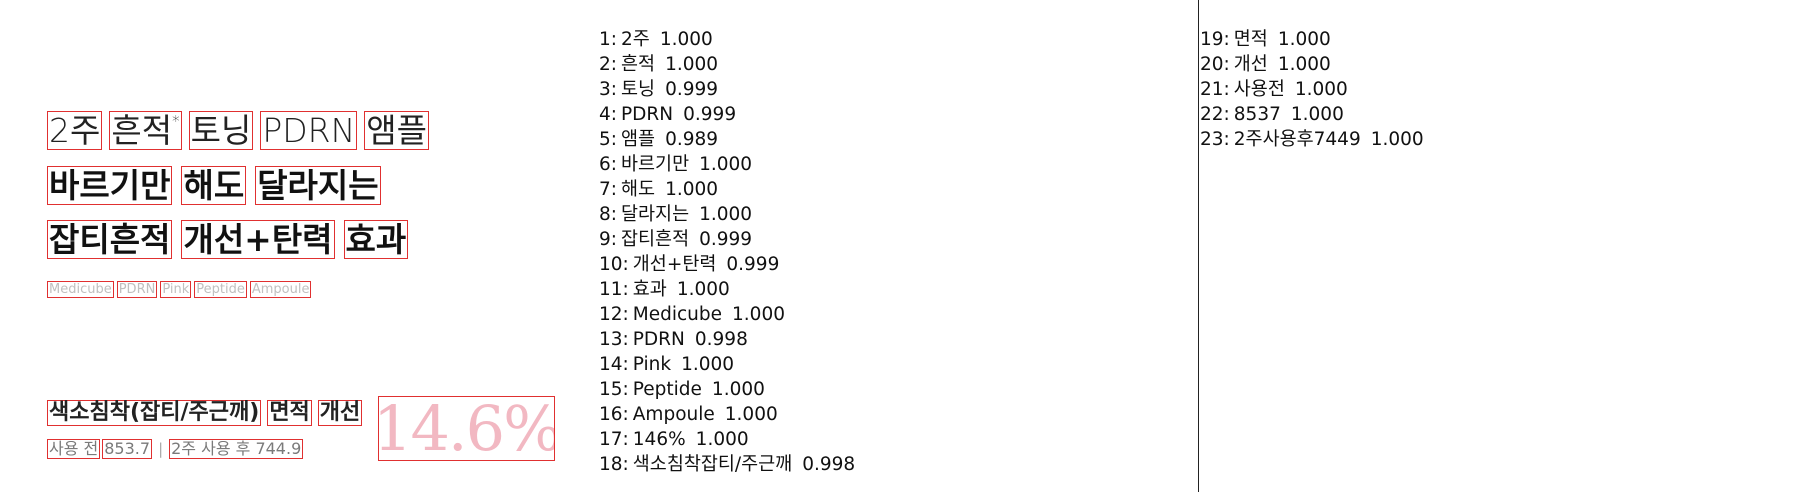 The height and width of the screenshot is (492, 1800). I want to click on brand-word-pdrn: PDRN, so click(137, 289).